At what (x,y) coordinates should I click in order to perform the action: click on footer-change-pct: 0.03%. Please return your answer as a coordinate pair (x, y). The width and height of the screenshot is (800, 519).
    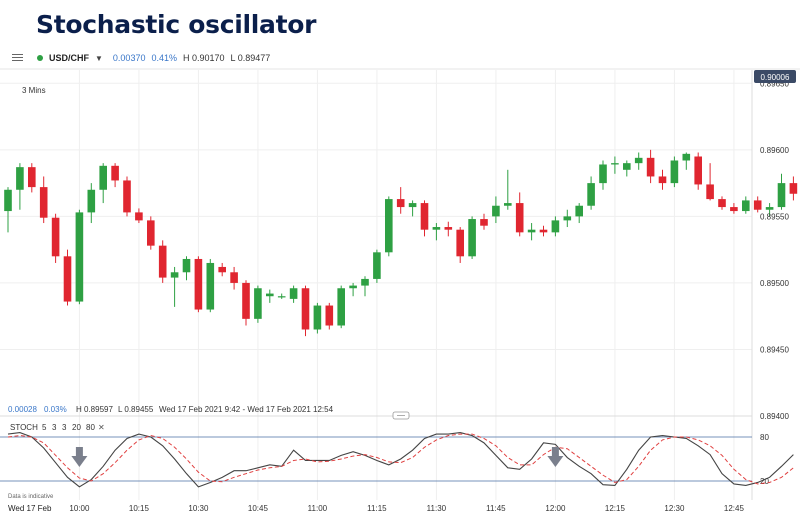
    Looking at the image, I should click on (55, 409).